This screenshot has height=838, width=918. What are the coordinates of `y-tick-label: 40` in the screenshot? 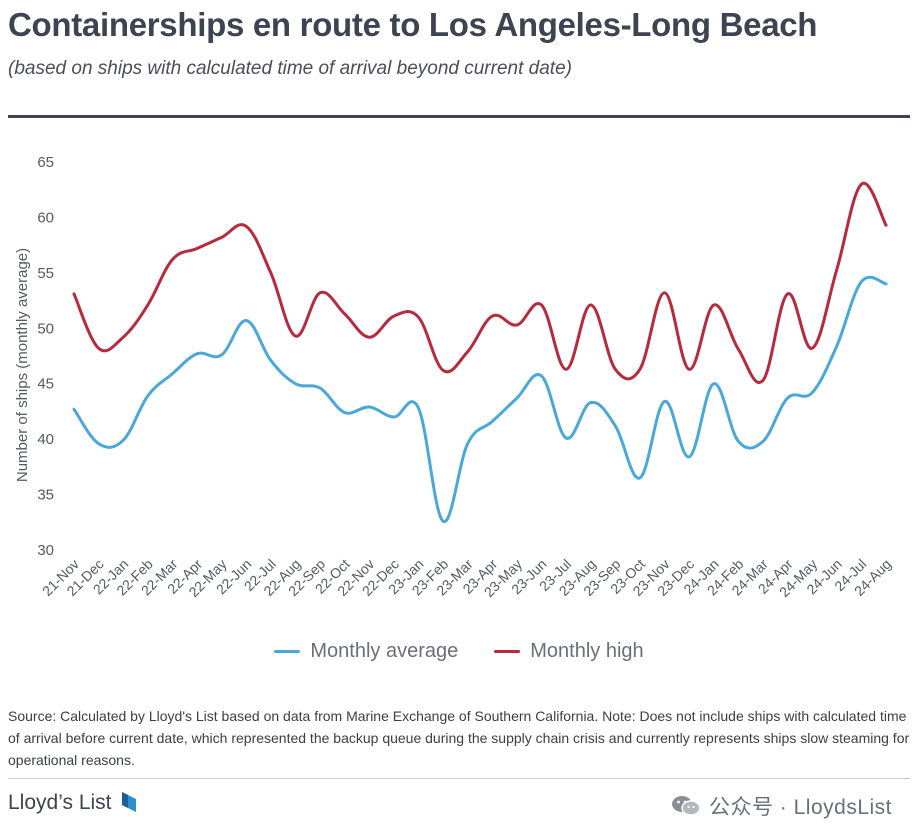 It's located at (45, 439).